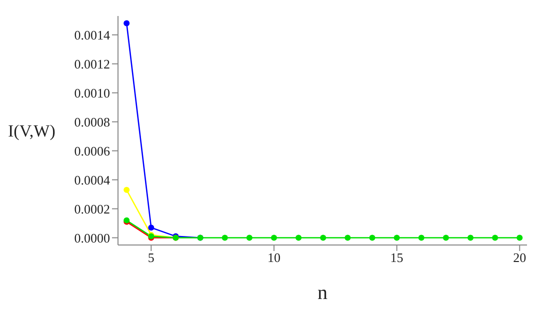 The height and width of the screenshot is (321, 545). Describe the element at coordinates (397, 258) in the screenshot. I see `x-tick-label: 15` at that location.